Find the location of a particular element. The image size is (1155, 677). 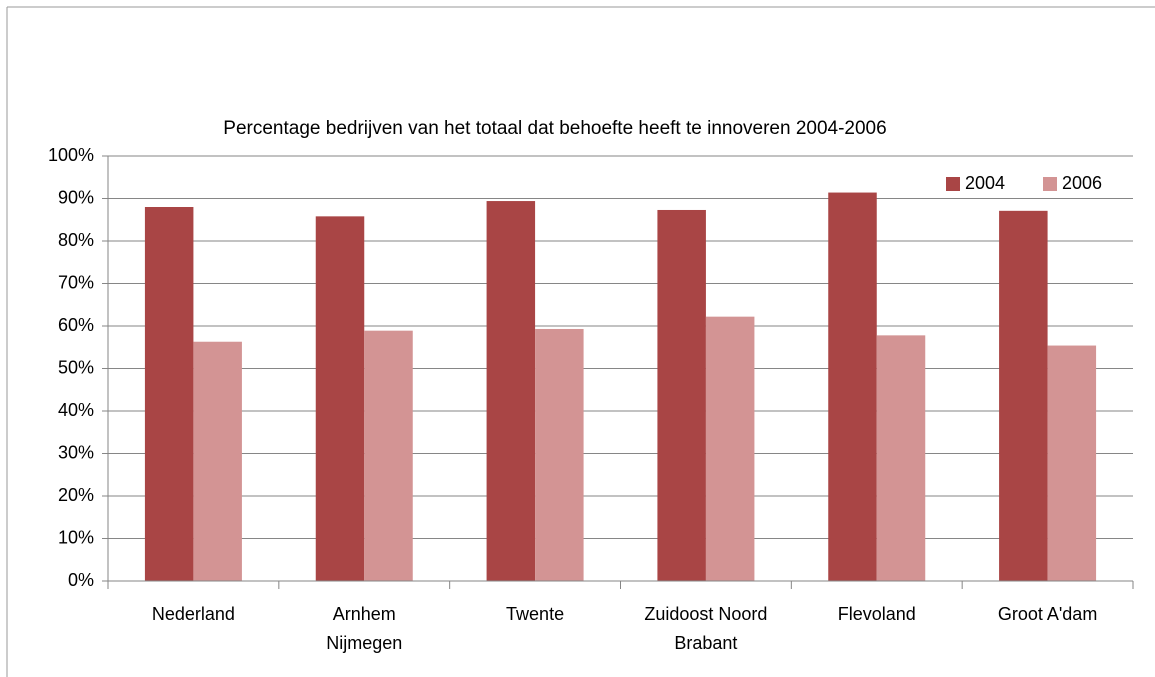

y-tick-label: 50% is located at coordinates (76, 367).